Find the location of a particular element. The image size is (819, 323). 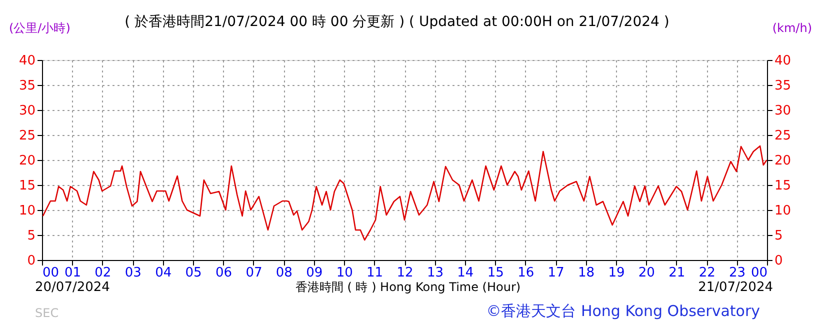

x-tick-label: 23 is located at coordinates (737, 273).